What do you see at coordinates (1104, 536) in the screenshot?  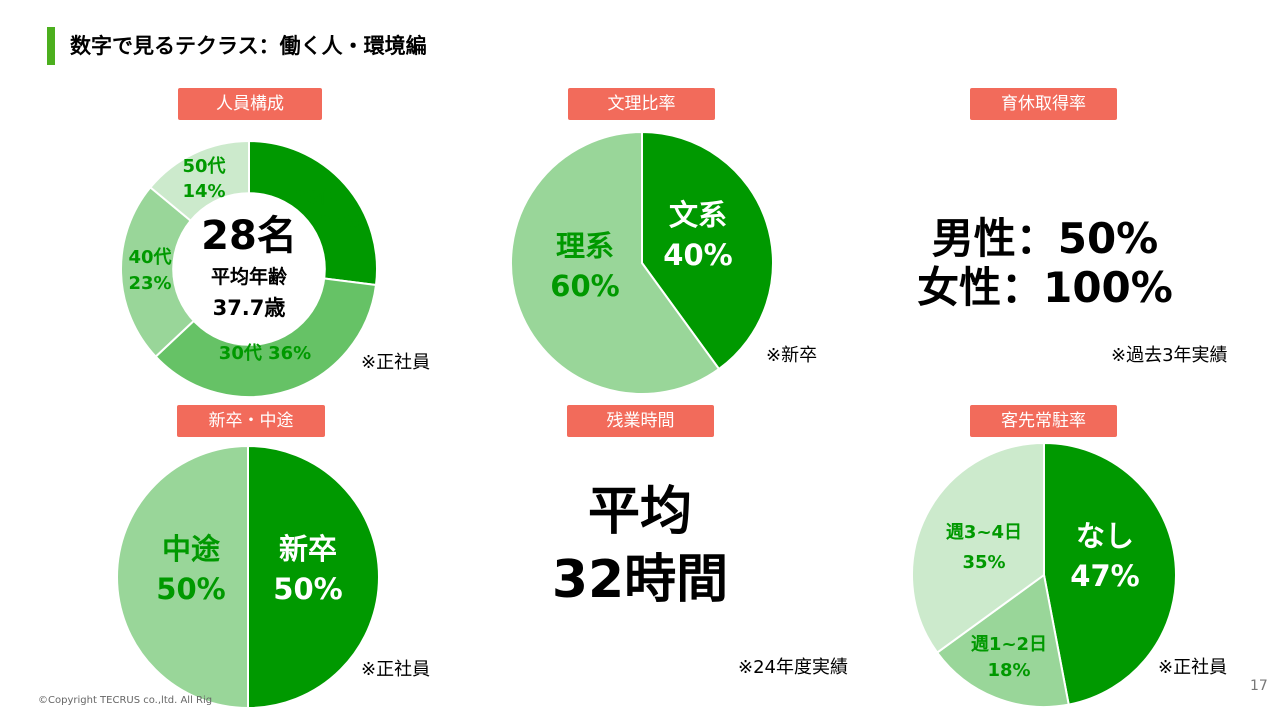 I see `slice-label-nashi: なし` at bounding box center [1104, 536].